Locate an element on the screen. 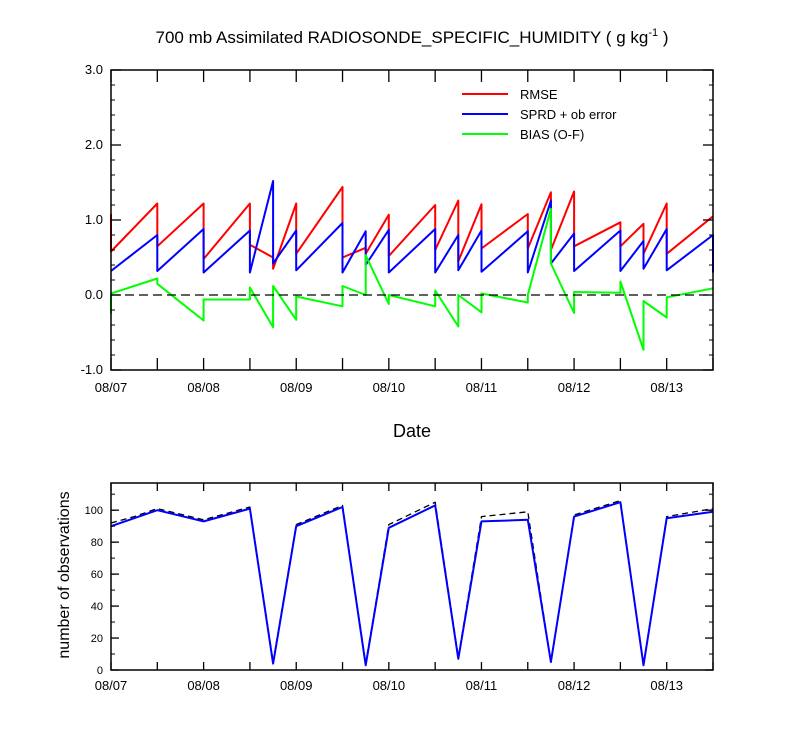  legend: RMSE SPRD + ob error BIAS (O-F) is located at coordinates (539, 114).